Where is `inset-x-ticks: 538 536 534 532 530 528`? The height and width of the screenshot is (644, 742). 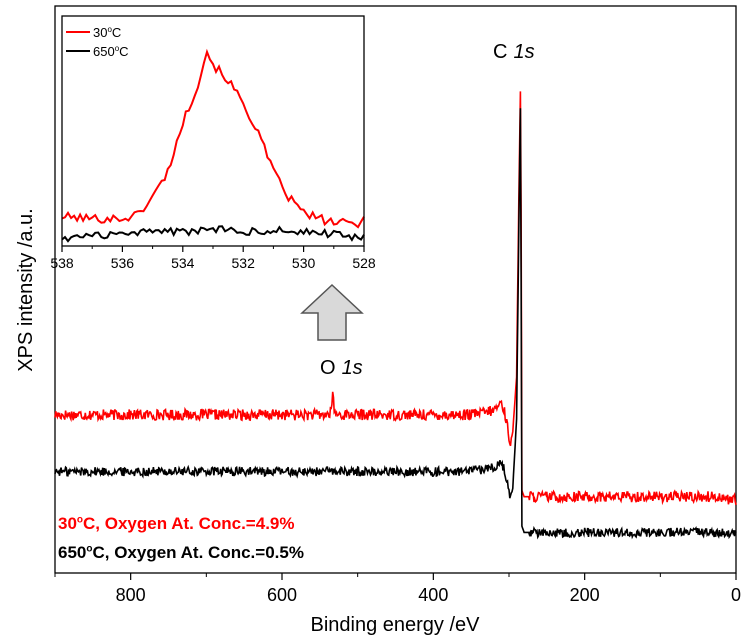
inset-x-ticks: 538 536 534 532 530 528 is located at coordinates (213, 258).